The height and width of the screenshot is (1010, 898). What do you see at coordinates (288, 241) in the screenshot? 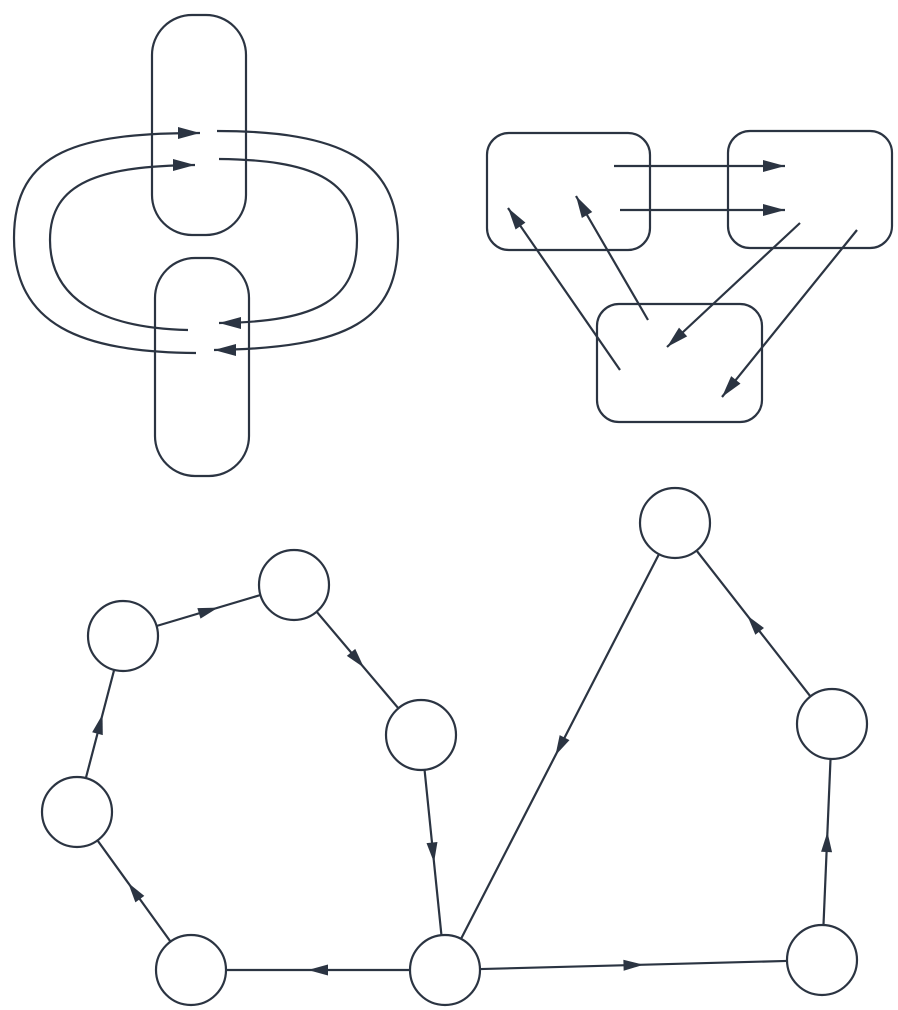
I see `inner-loop-right` at bounding box center [288, 241].